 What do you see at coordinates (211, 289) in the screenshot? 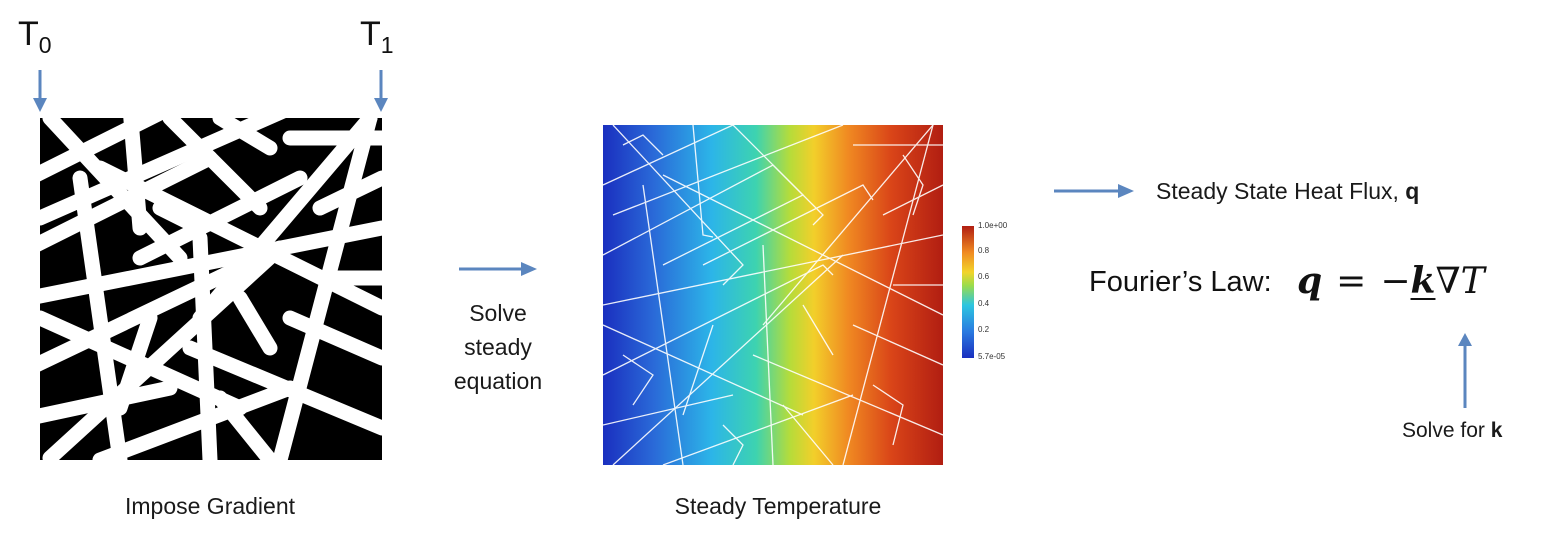
I see `fiber-microstructure-image` at bounding box center [211, 289].